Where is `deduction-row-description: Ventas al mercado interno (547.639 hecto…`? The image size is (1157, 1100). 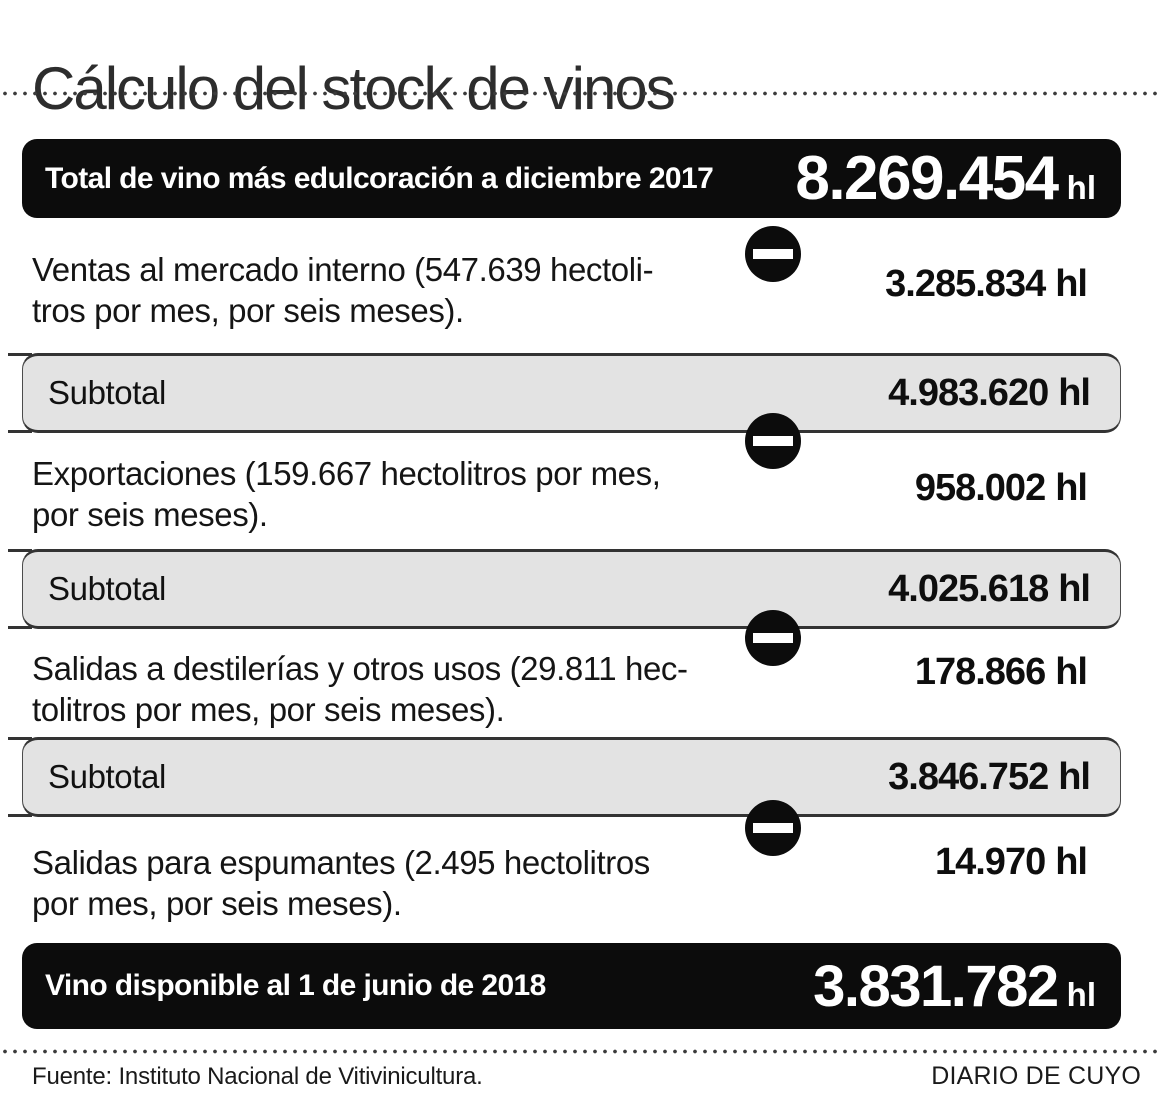
deduction-row-description: Ventas al mercado interno (547.639 hecto… is located at coordinates (343, 290).